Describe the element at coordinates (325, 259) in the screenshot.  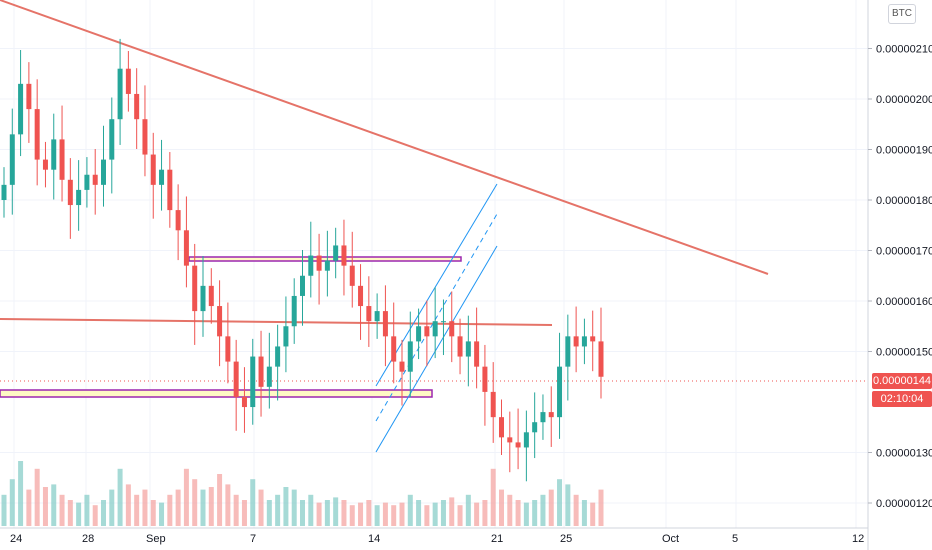
I see `resistance-zone-box` at that location.